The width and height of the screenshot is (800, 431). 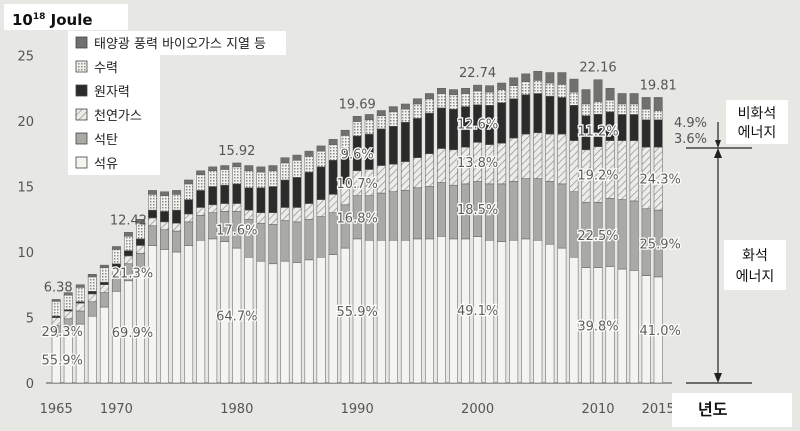 I want to click on y-tick-label: 25, so click(x=25, y=57).